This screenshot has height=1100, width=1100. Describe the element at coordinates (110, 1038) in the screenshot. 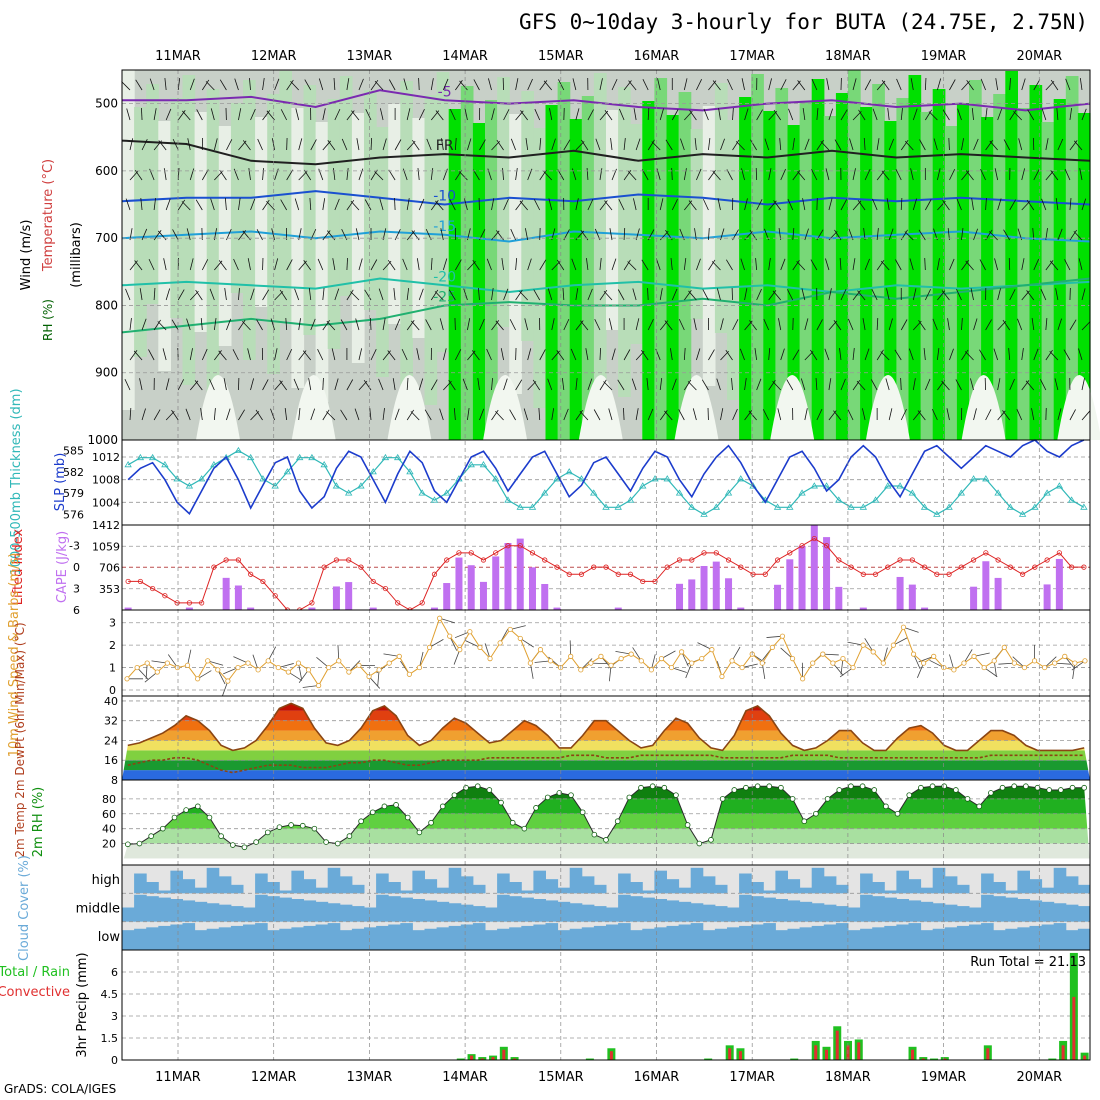

I see `precip-tick-label: 1.5` at that location.